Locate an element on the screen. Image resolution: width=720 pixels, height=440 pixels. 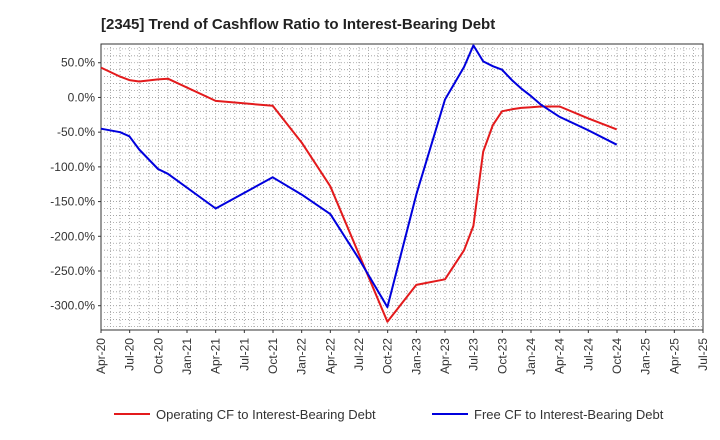
x-tick-label: Oct-23 is located at coordinates (502, 356).